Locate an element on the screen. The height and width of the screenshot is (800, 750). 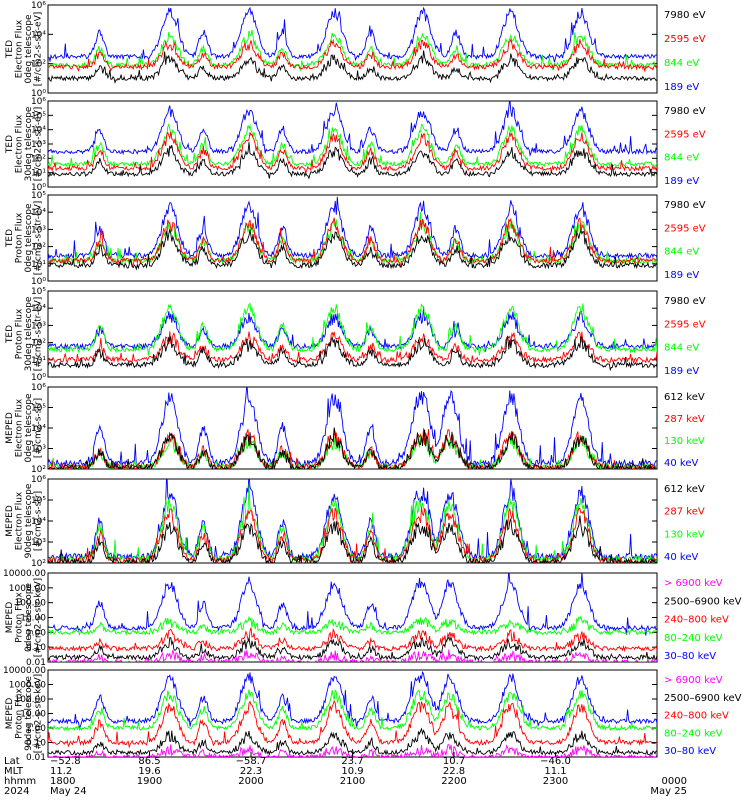
footer-hhmm: 2000 is located at coordinates (250, 781).